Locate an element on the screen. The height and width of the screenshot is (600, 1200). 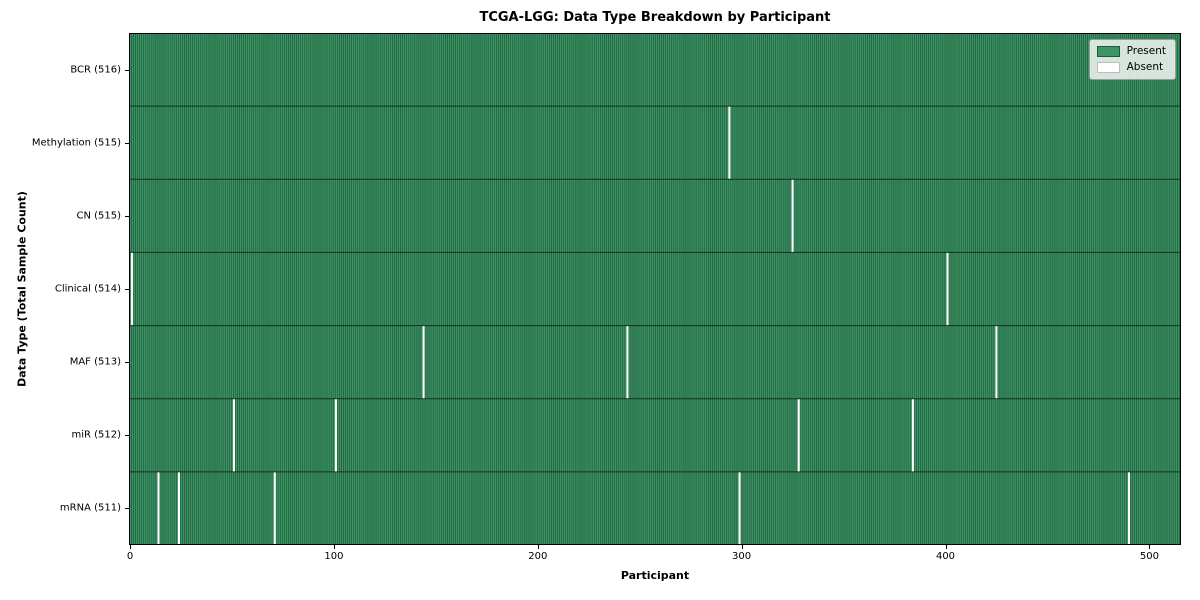
legend: Present Absent is located at coordinates (1132, 59).